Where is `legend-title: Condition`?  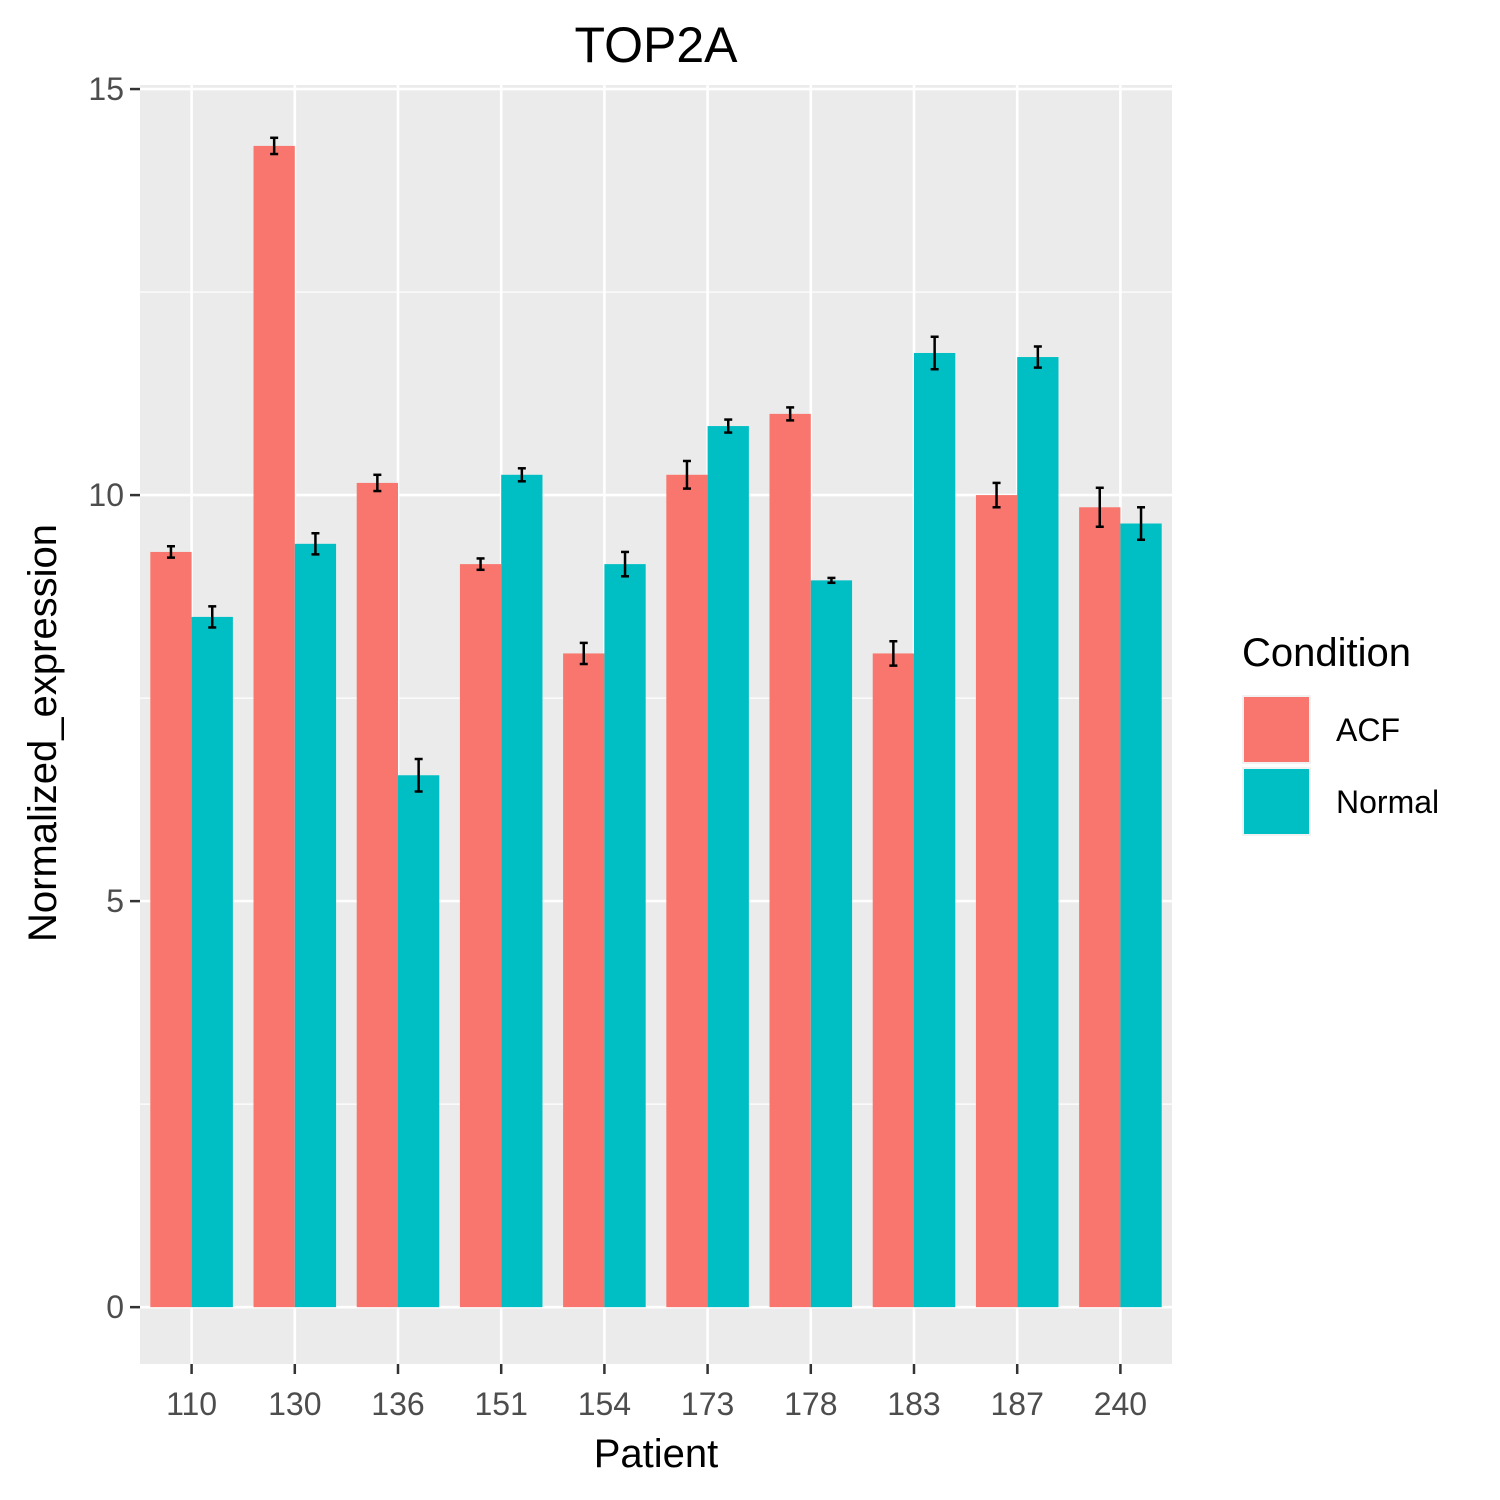 legend-title: Condition is located at coordinates (1326, 653).